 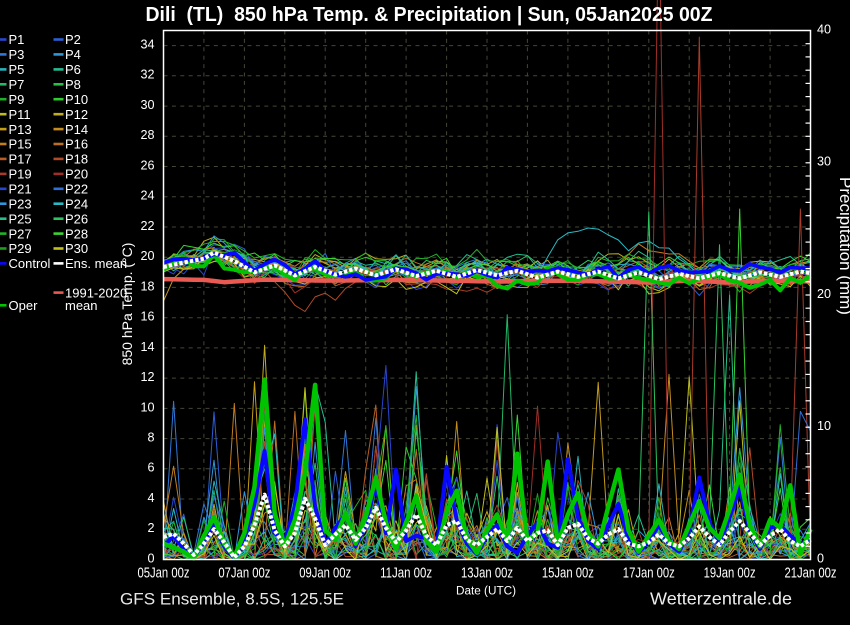 What do you see at coordinates (30, 263) in the screenshot?
I see `svg-text: Control` at bounding box center [30, 263].